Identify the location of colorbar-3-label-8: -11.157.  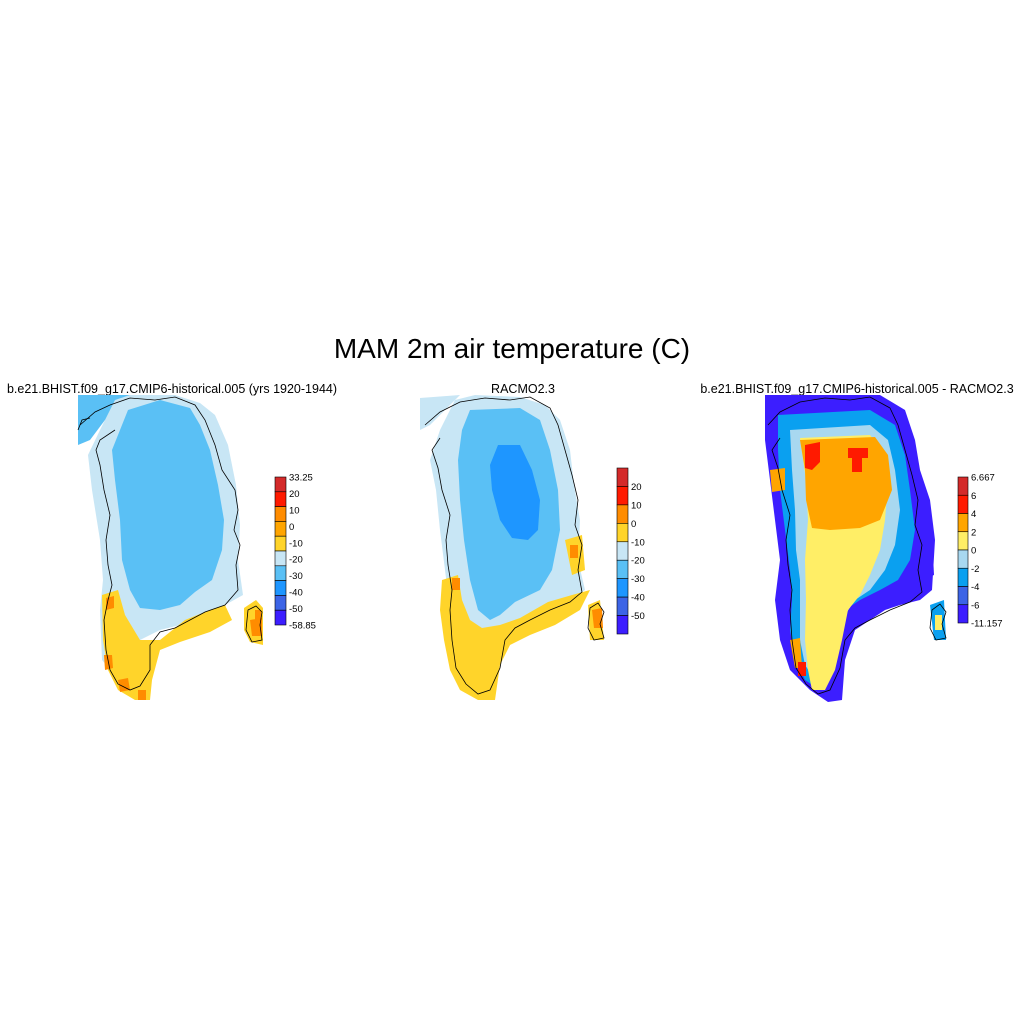
(987, 624).